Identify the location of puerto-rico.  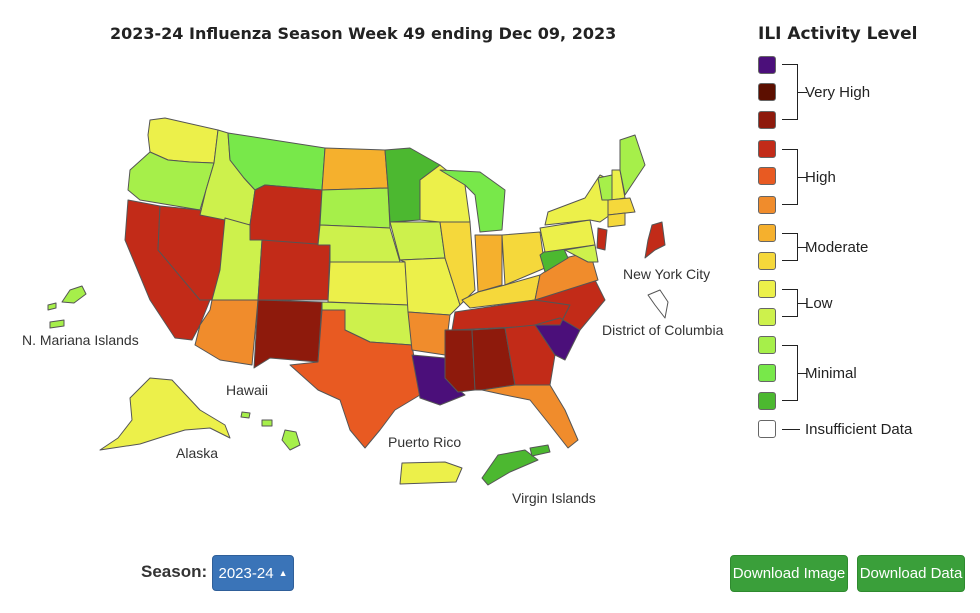
(431, 473).